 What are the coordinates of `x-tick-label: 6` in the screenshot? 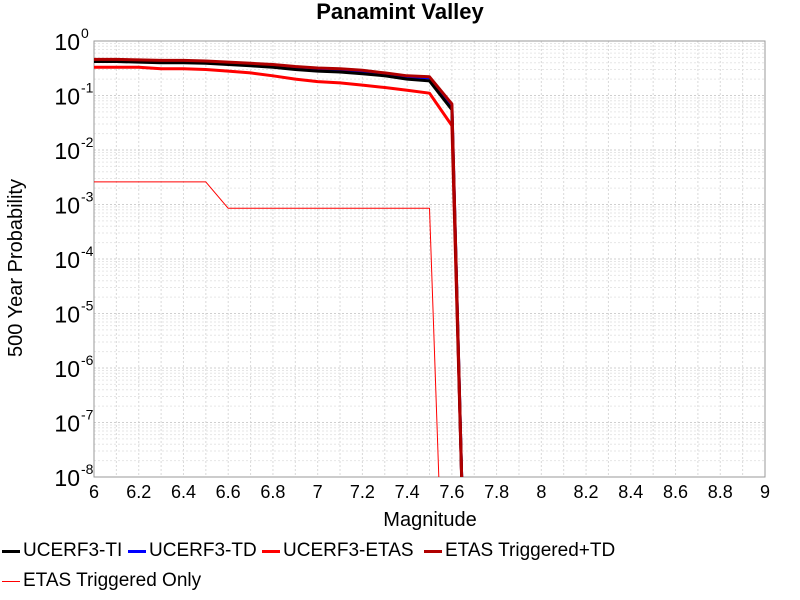 It's located at (94, 492).